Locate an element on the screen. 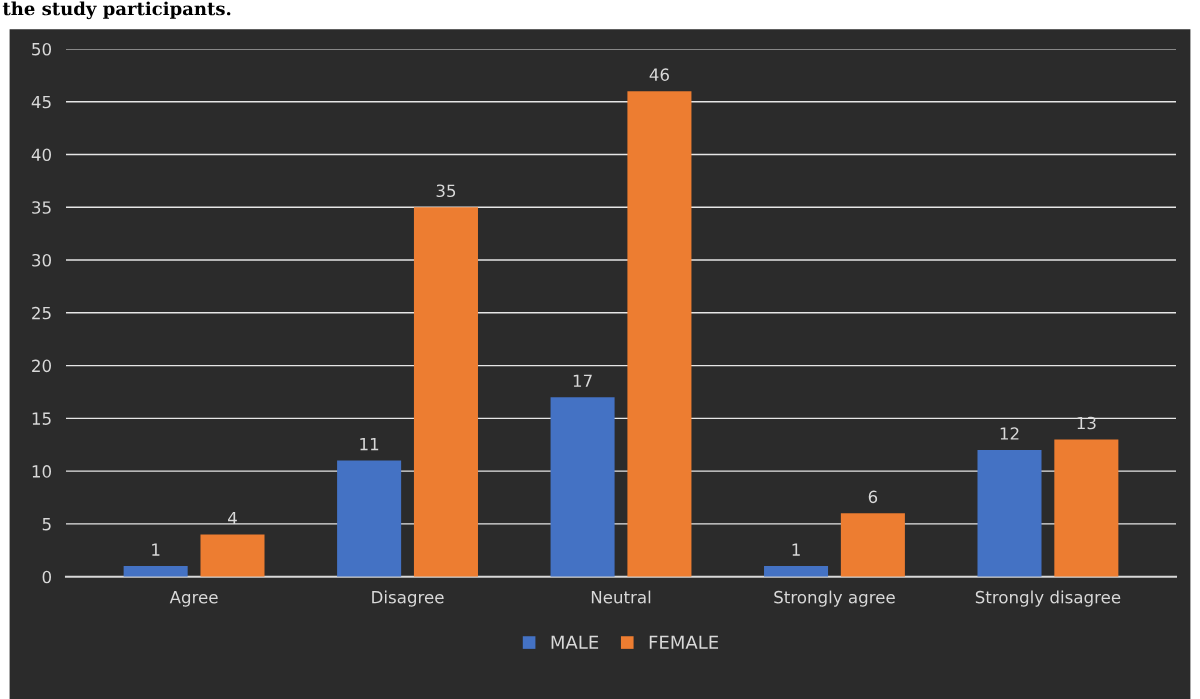 The width and height of the screenshot is (1200, 699). x-tick-label: Neutral is located at coordinates (621, 597).